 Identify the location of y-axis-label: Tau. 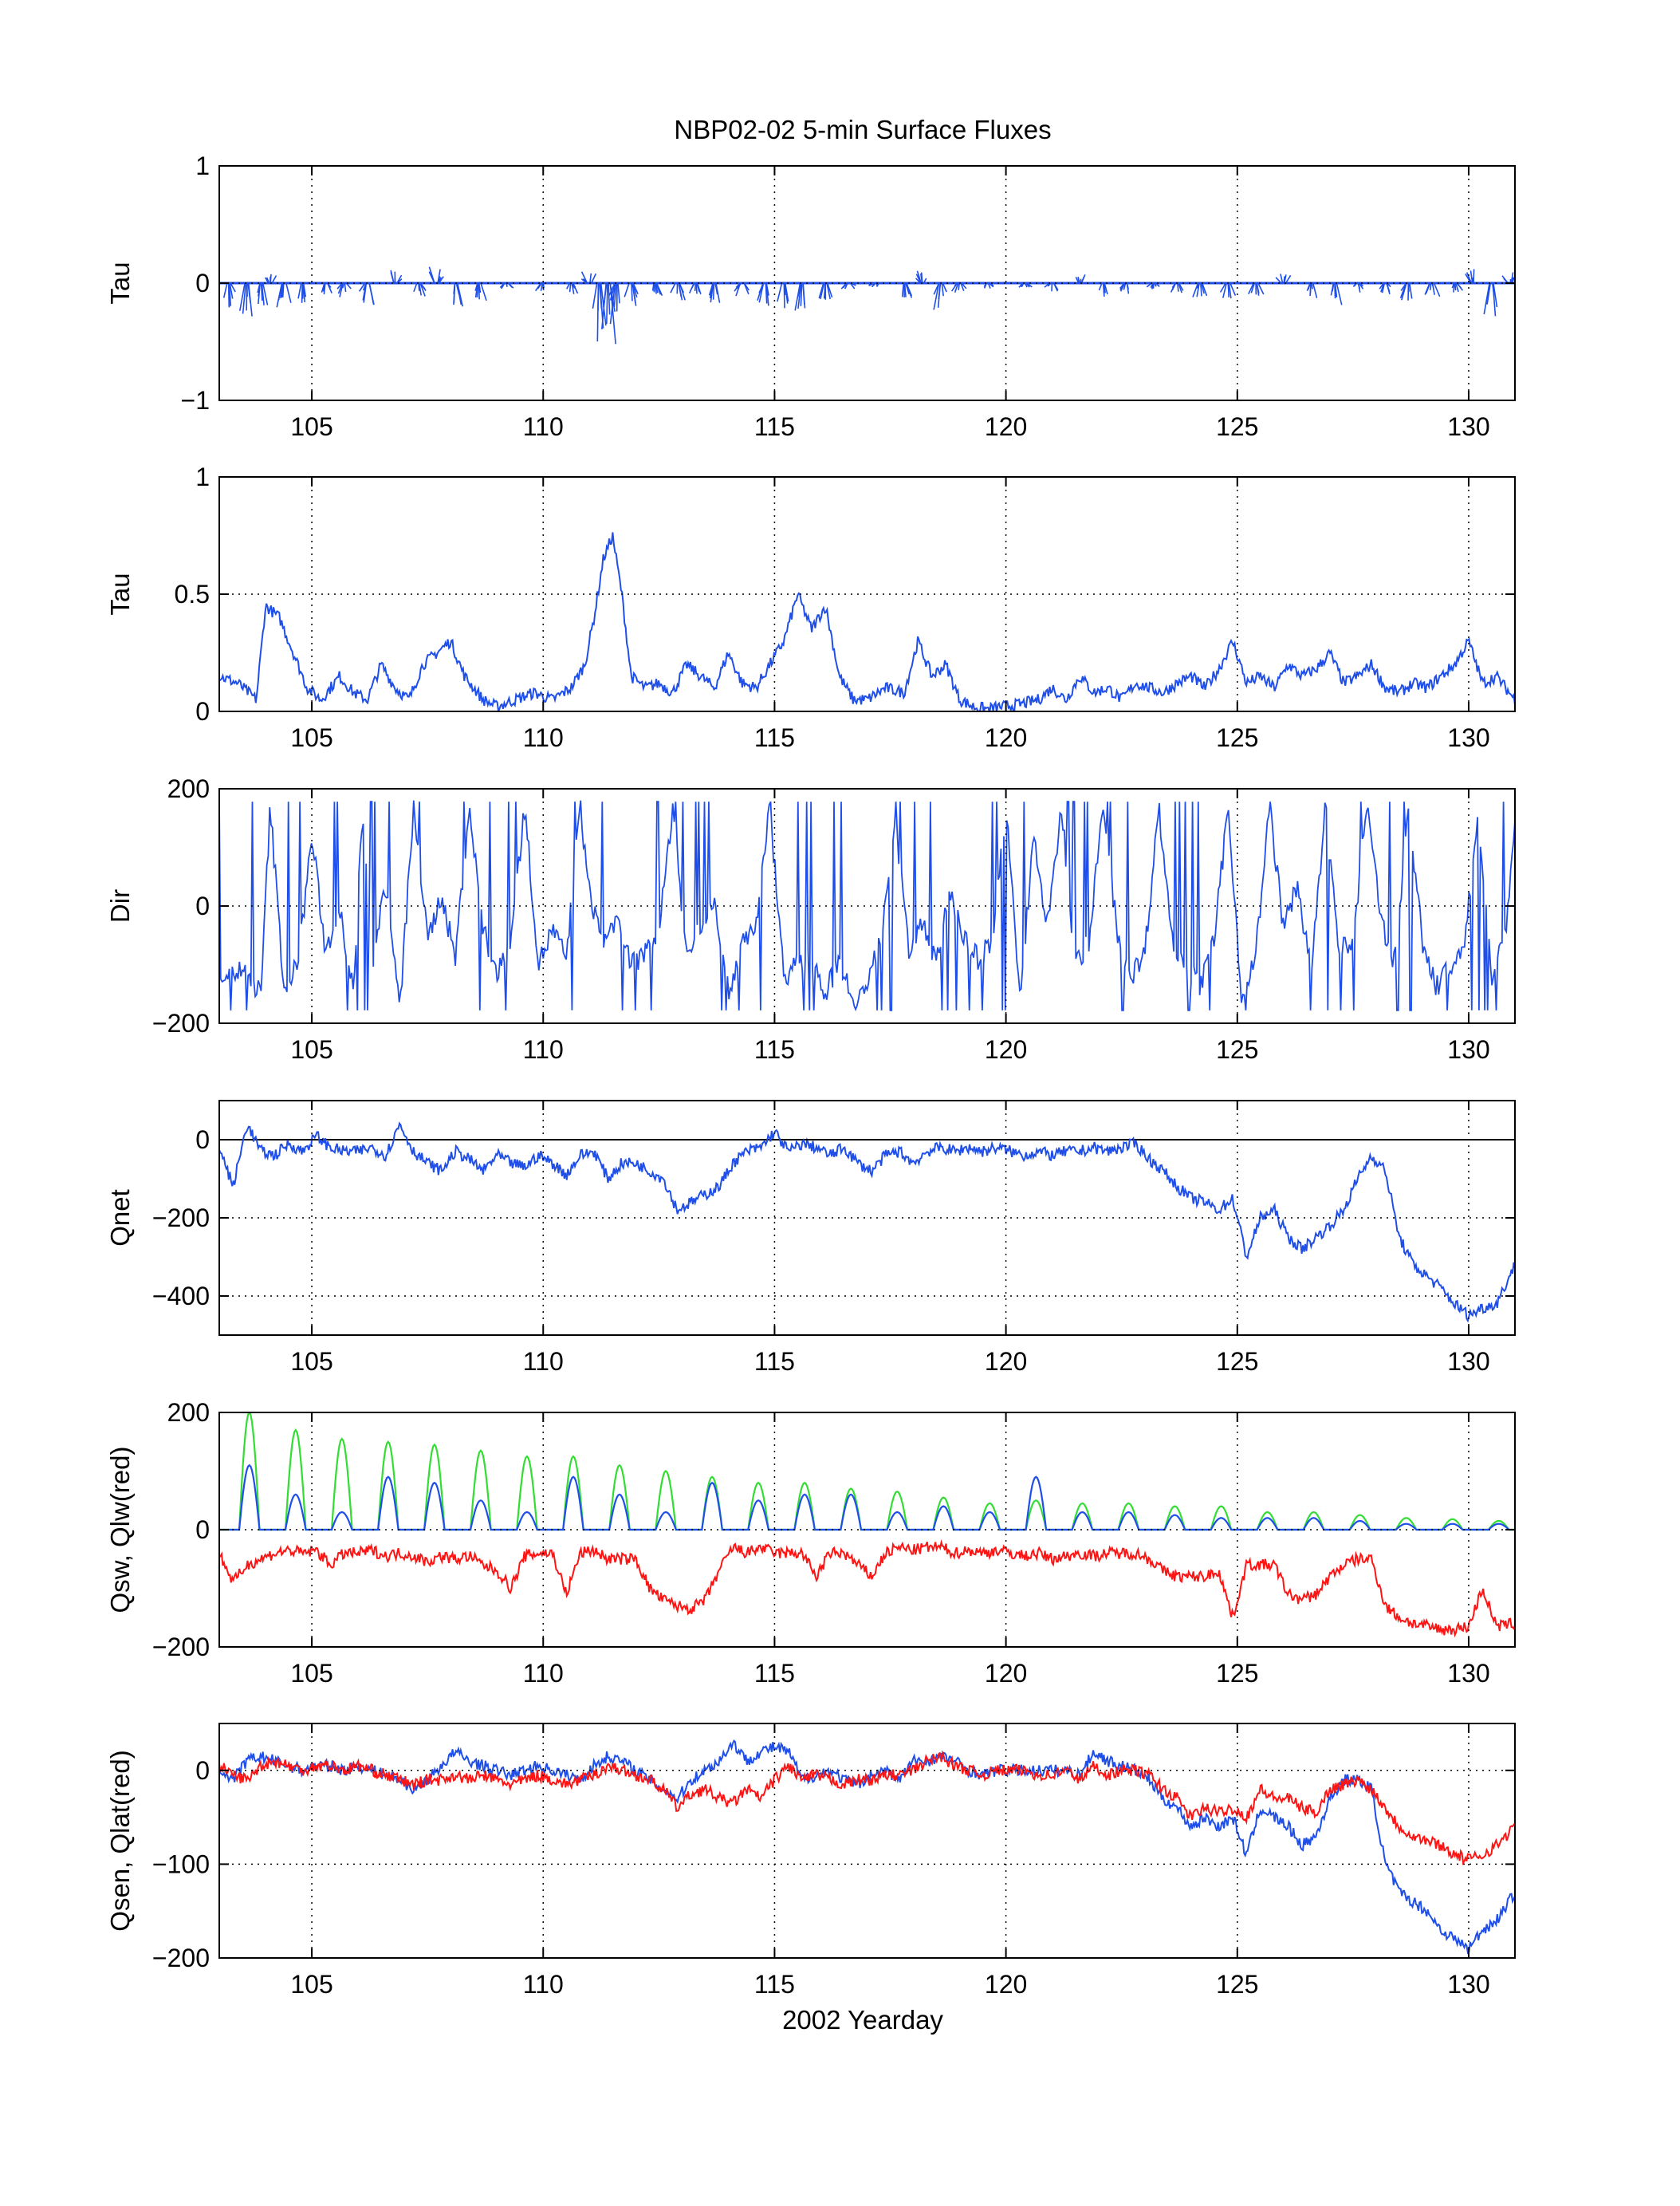
(120, 283).